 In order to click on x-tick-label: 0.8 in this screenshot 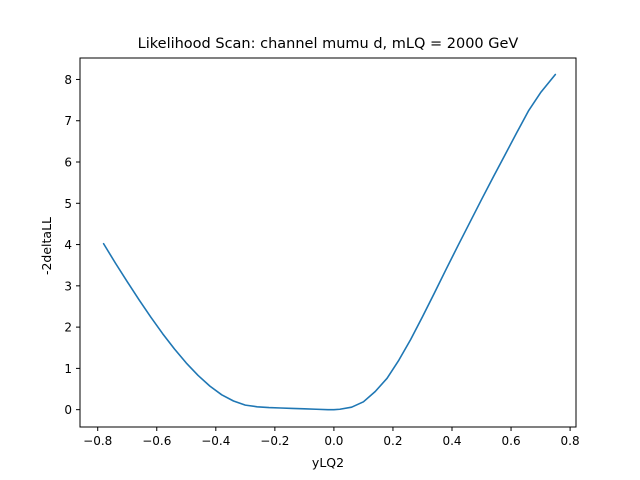, I will do `click(570, 441)`.